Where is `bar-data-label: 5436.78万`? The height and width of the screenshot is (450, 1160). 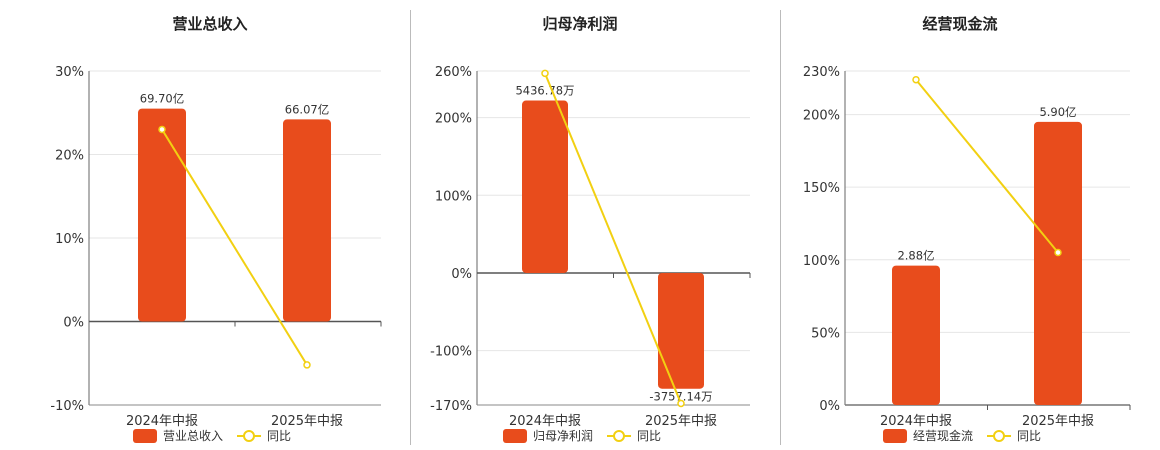 bar-data-label: 5436.78万 is located at coordinates (544, 91).